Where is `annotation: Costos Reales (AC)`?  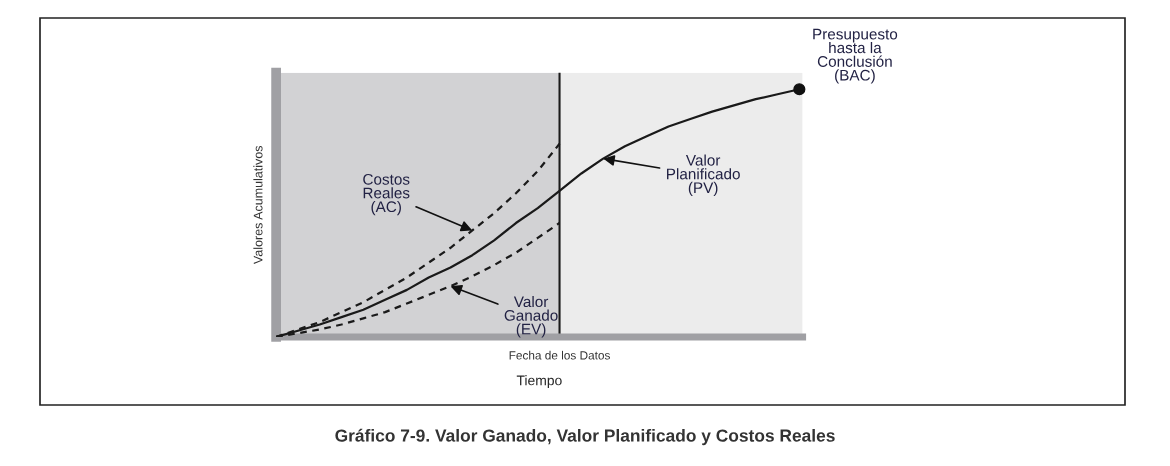 annotation: Costos Reales (AC) is located at coordinates (386, 194).